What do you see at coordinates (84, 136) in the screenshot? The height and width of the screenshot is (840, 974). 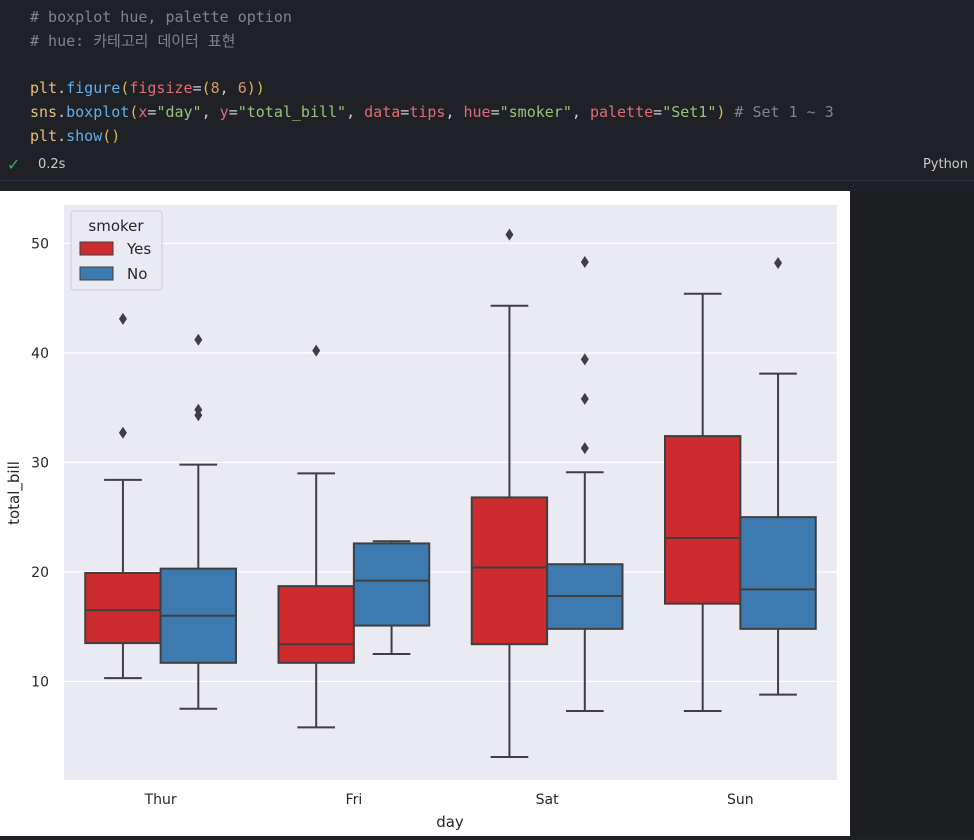 I see `code-token: show` at bounding box center [84, 136].